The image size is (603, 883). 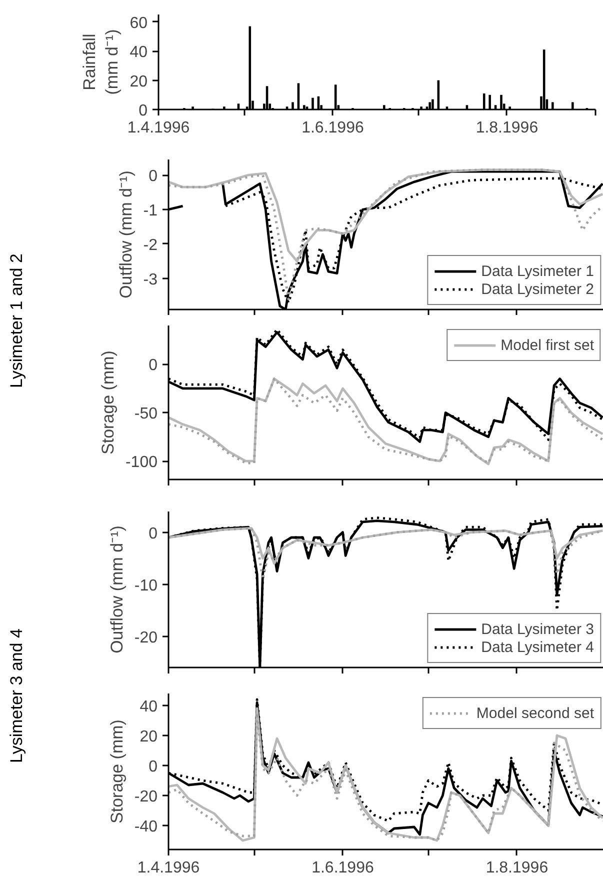 I want to click on y-tick-label: -40, so click(x=146, y=827).